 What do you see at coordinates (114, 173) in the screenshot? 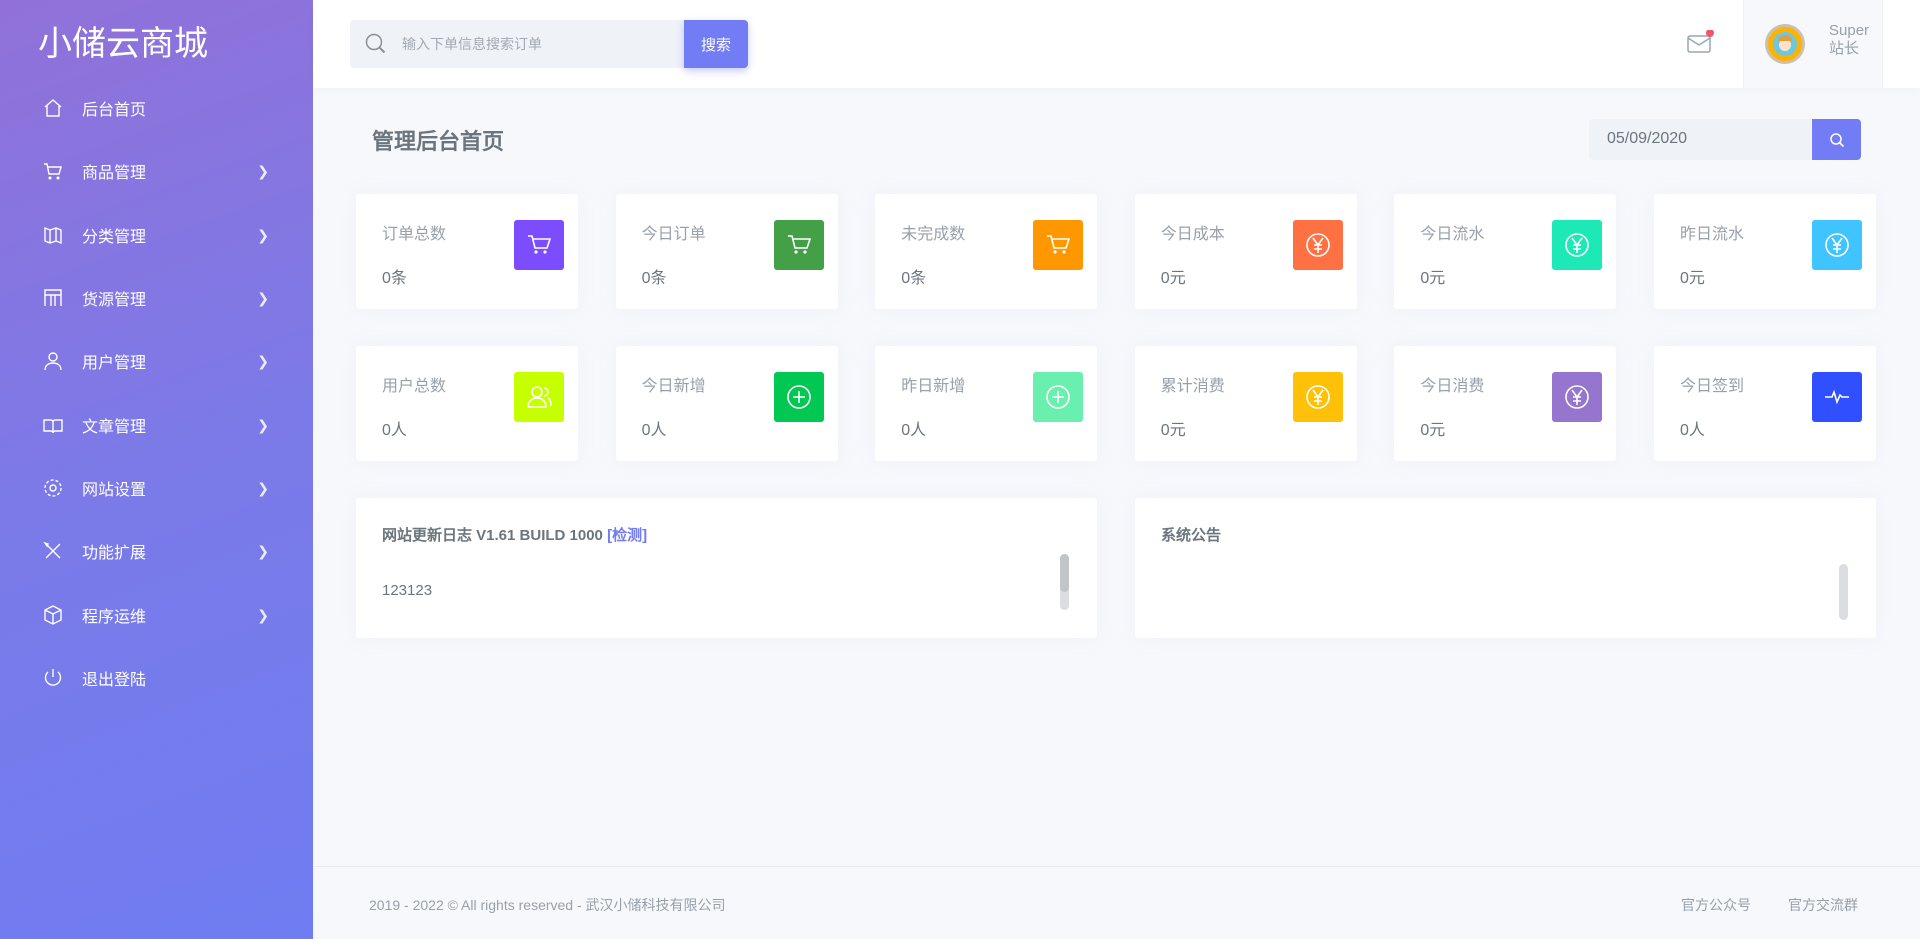
I see `sidebar-item-label: 商品管理` at bounding box center [114, 173].